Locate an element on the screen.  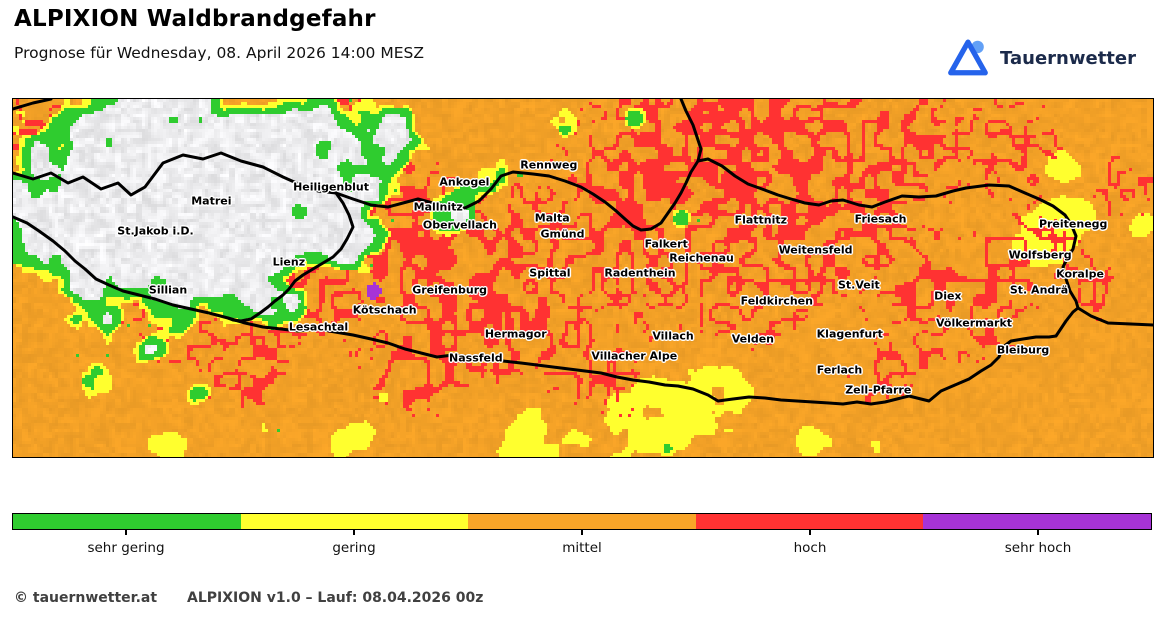
page-title: ALPIXION Waldbrandgefahr is located at coordinates (195, 19).